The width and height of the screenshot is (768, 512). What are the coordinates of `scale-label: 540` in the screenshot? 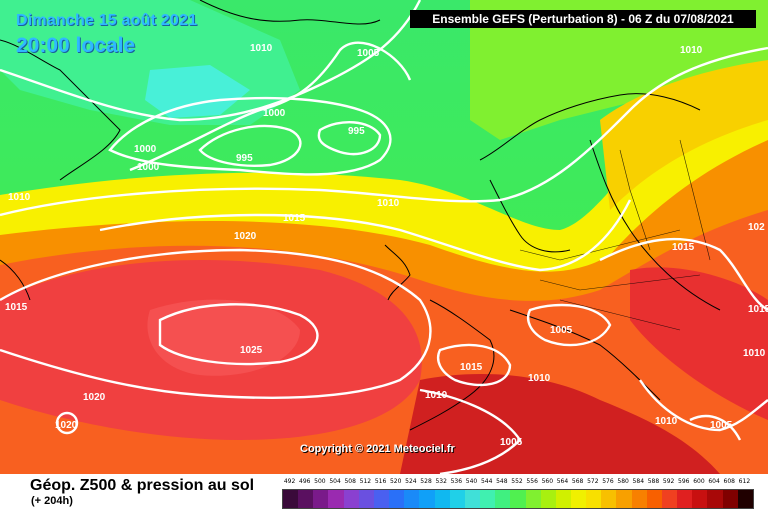 It's located at (471, 481).